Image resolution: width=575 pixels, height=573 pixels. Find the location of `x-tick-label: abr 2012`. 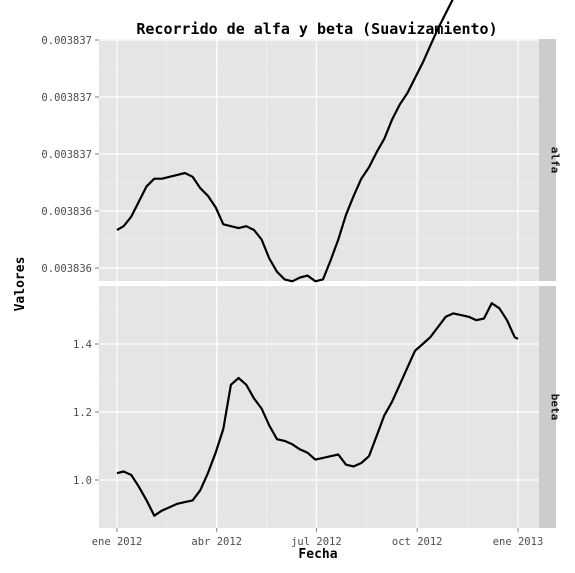

x-tick-label: abr 2012 is located at coordinates (216, 542).